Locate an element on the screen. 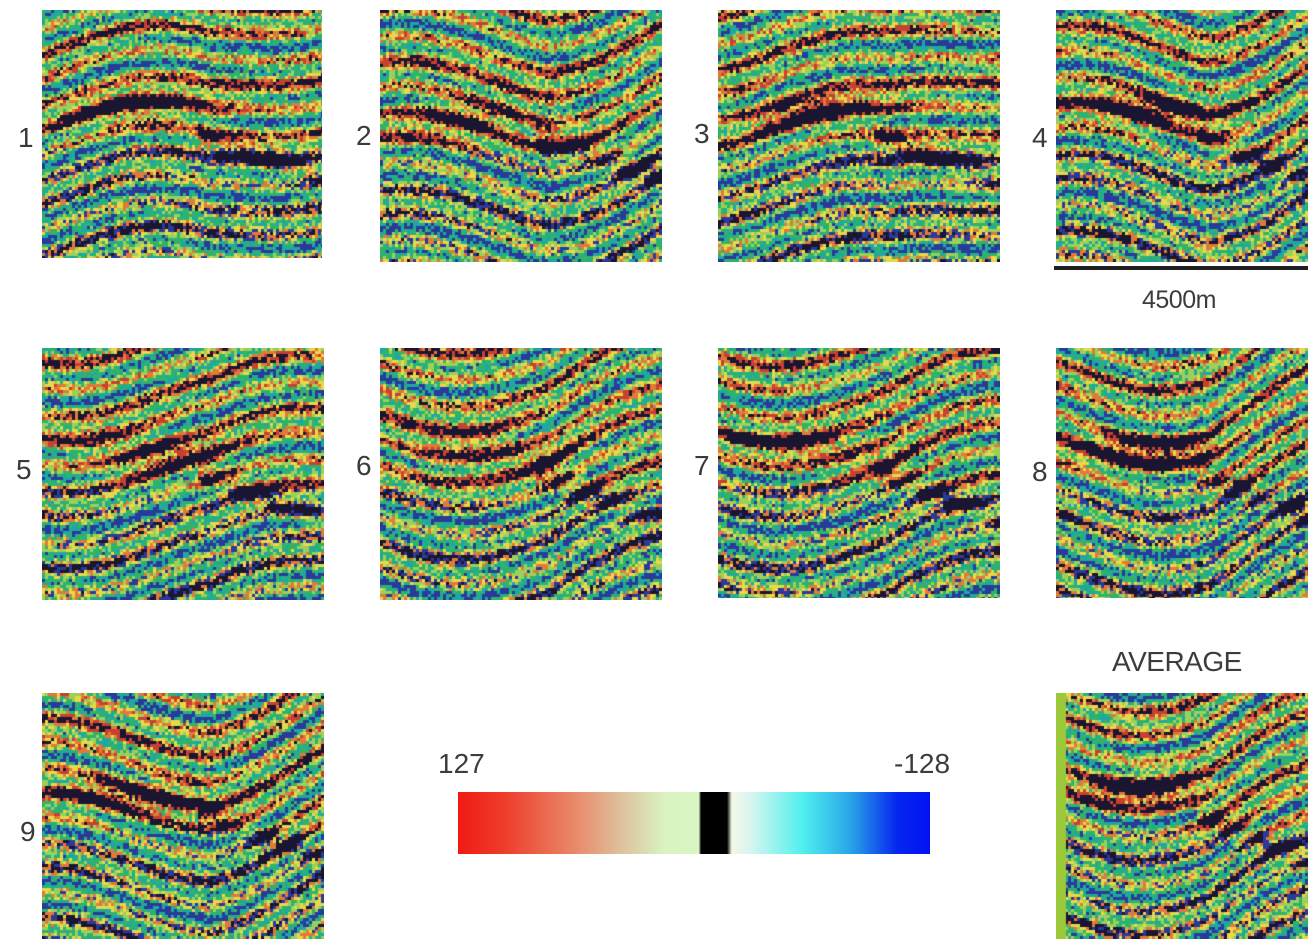  colorbar-max-label: 127 is located at coordinates (461, 763).